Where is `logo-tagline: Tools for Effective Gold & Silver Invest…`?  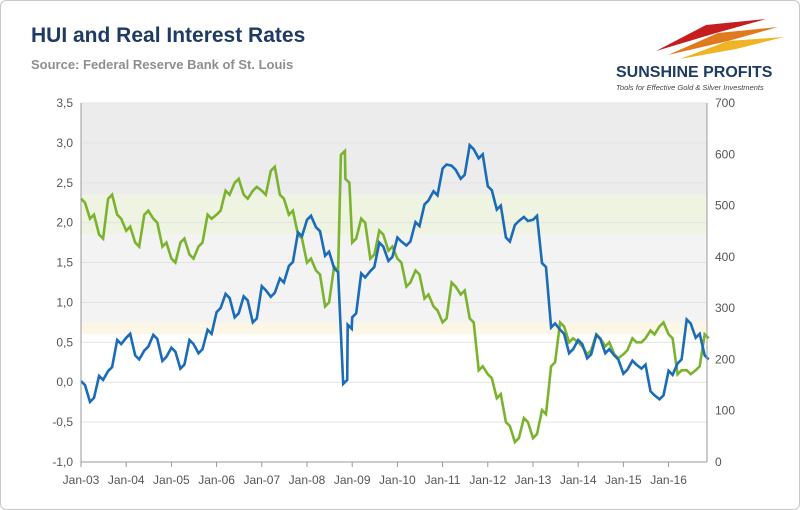 logo-tagline: Tools for Effective Gold & Silver Invest… is located at coordinates (690, 87).